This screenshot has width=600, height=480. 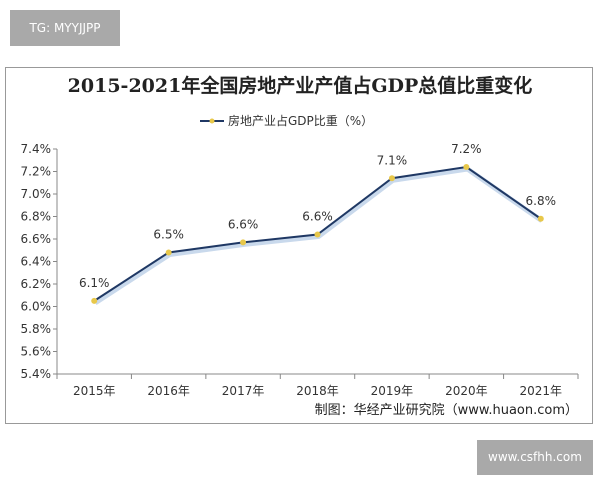 I want to click on y-tick-label: 5.6%, so click(x=36, y=352).